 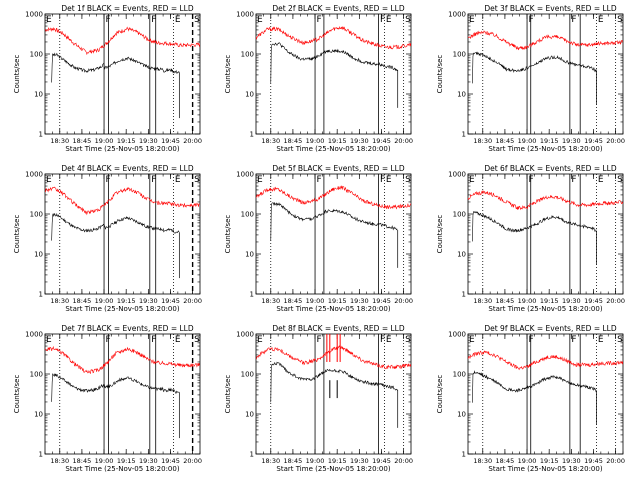 What do you see at coordinates (338, 328) in the screenshot?
I see `panel-title: Det 8f BLACK = Events, RED = LLD` at bounding box center [338, 328].